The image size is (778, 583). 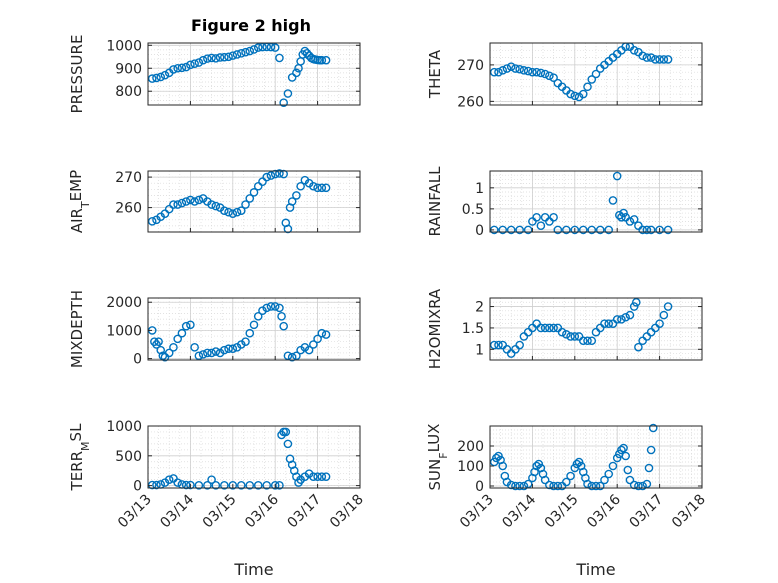 I want to click on x-tick-label: 03/13, so click(x=477, y=512).